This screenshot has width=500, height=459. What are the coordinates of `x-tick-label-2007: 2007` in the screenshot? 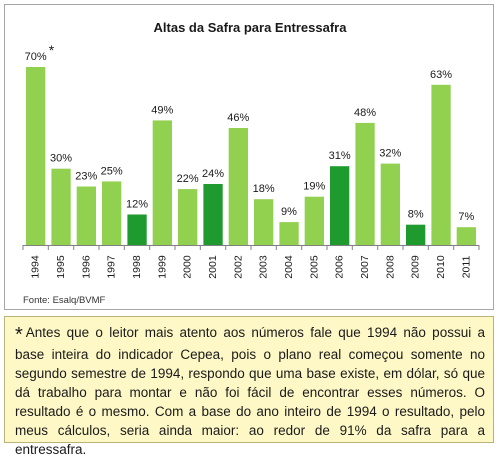 It's located at (365, 267).